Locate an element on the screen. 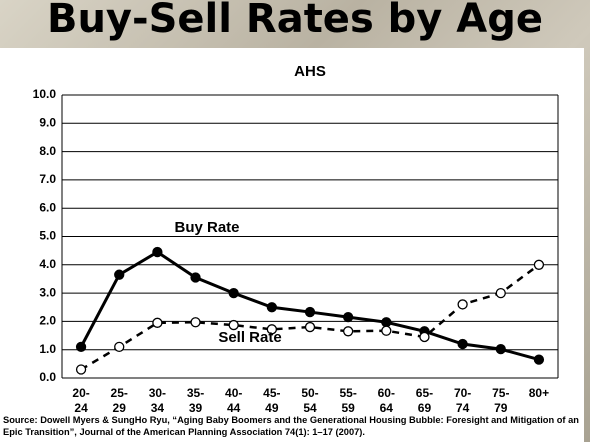  y-tick-label: 0.0 is located at coordinates (47, 377).